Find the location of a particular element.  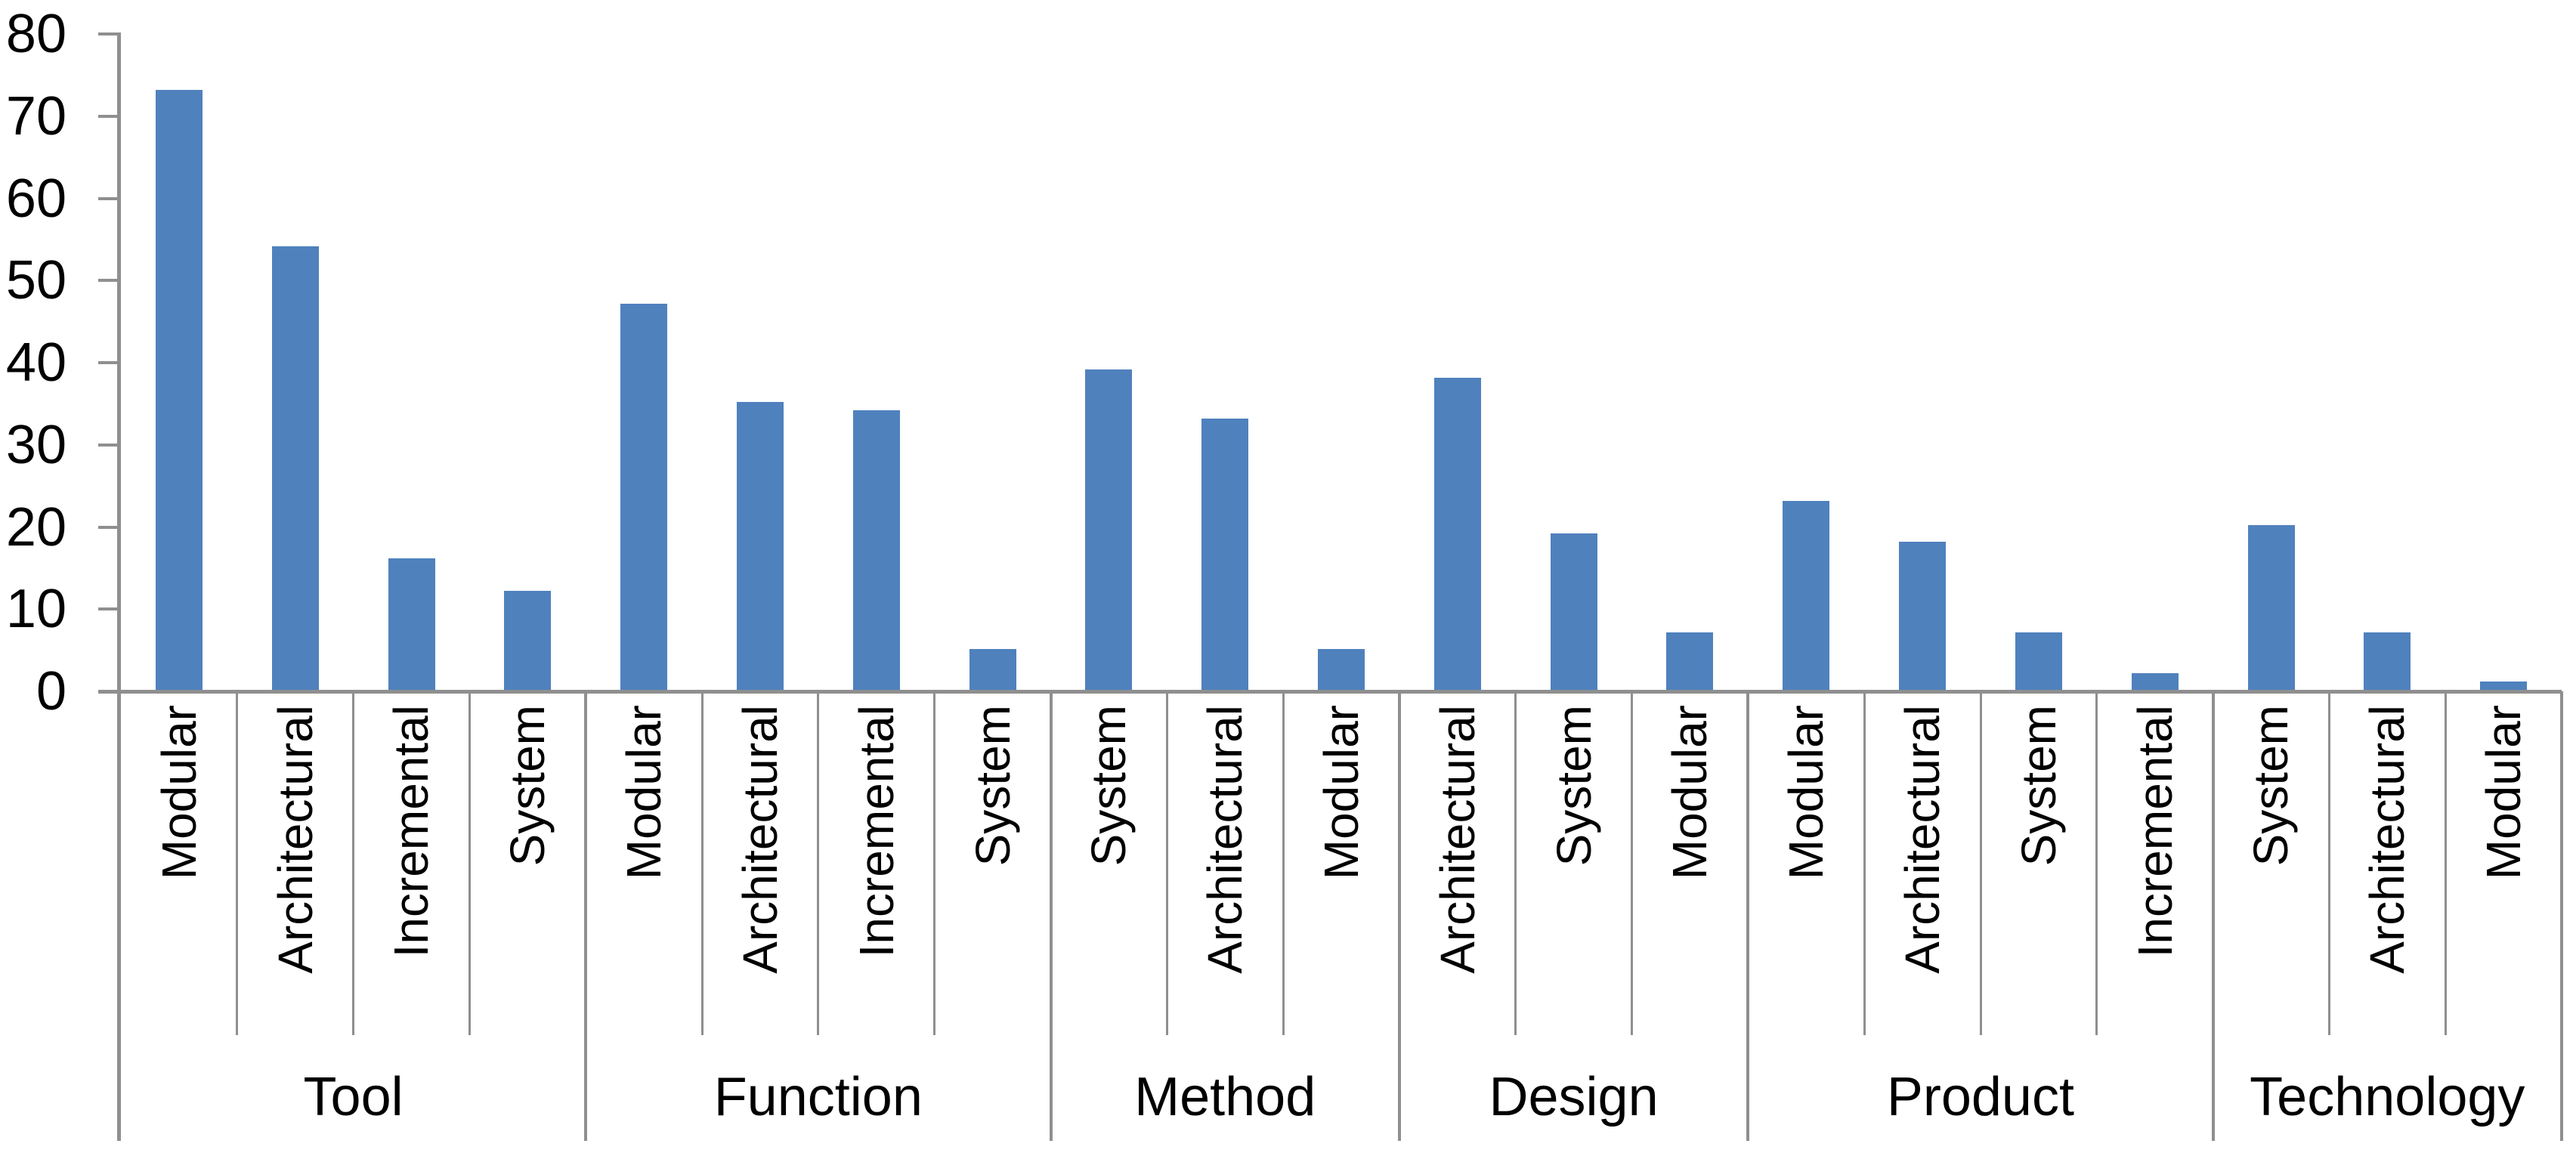

y-axis-tick-label: 50 is located at coordinates (35, 280).